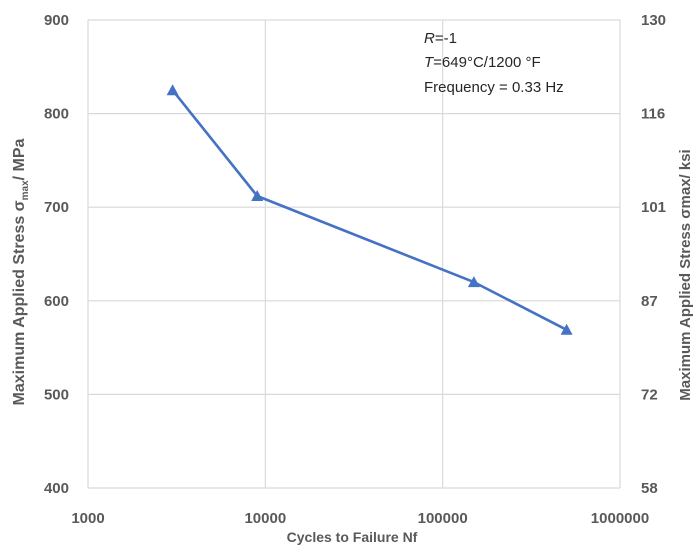  I want to click on y-right-tick-labels: 58 72 87 101 116 130, so click(653, 254).